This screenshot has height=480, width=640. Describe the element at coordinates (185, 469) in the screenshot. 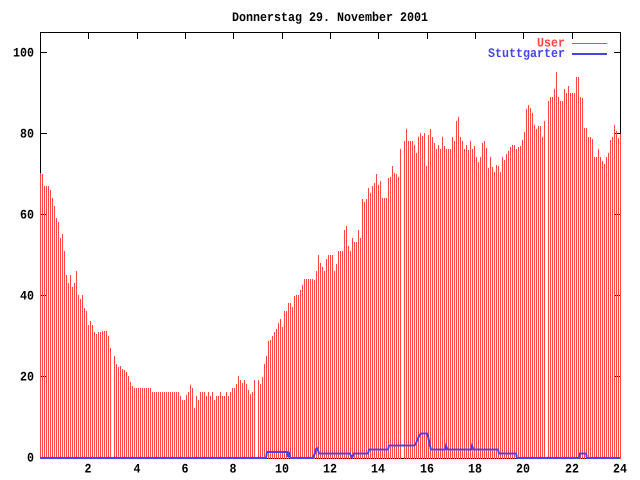

I see `svg-text: 6` at that location.